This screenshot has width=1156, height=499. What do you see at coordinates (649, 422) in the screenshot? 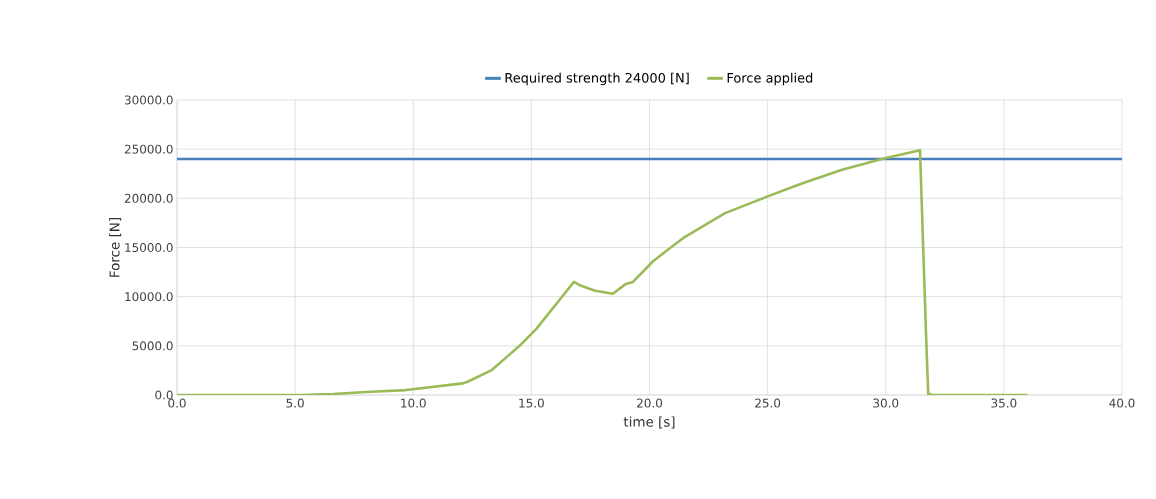
I see `x-axis-title: time [s]` at bounding box center [649, 422].